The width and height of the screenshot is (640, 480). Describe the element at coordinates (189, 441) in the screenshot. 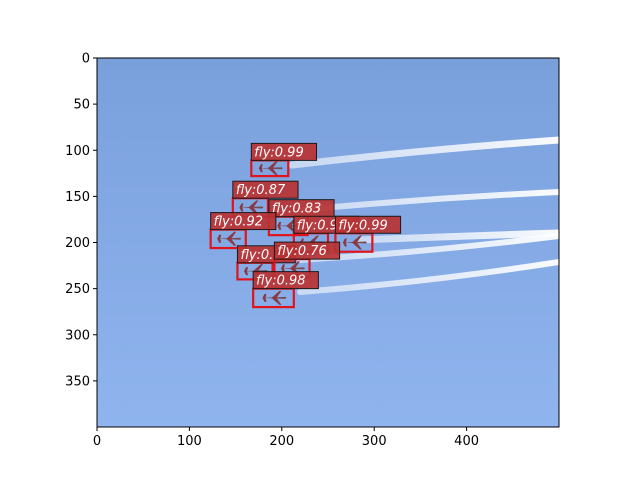

I see `x-tick-label: 100` at that location.